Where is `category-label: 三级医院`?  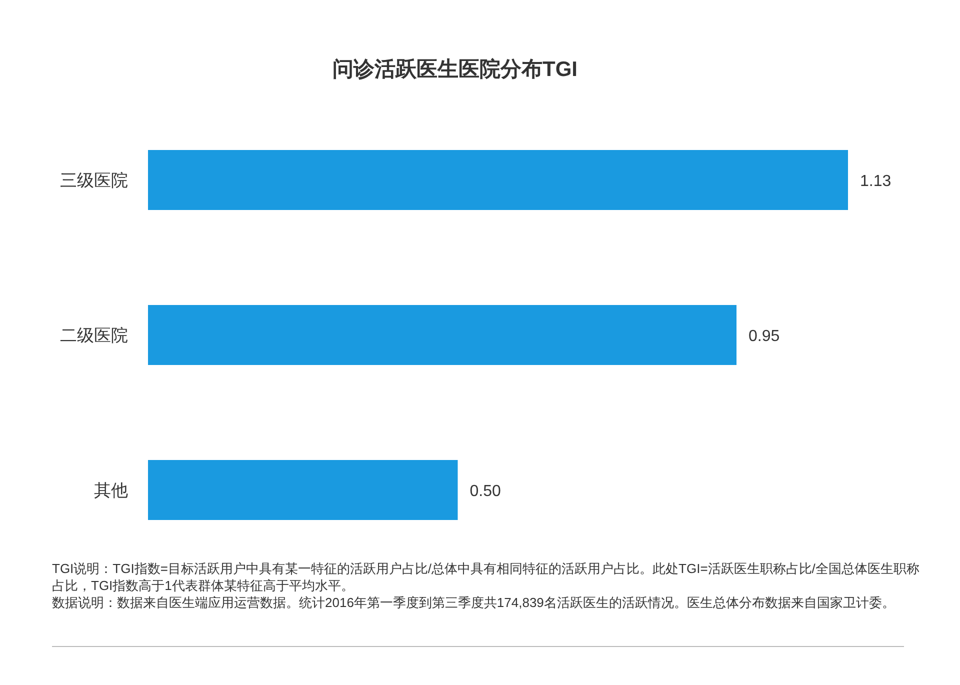 category-label: 三级医院 is located at coordinates (94, 180).